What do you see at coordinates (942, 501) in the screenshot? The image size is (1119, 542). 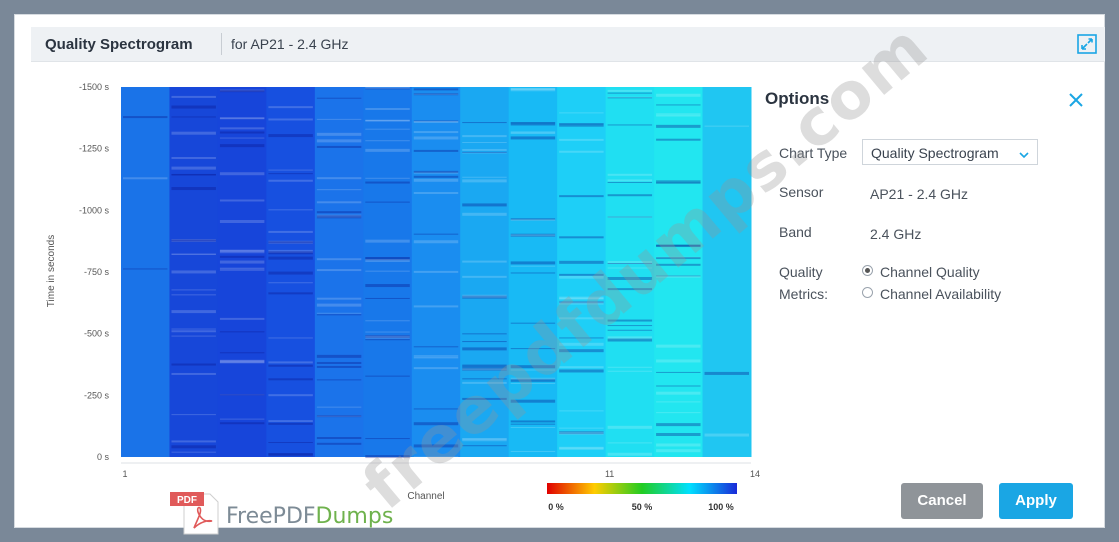 I see `cancel-button: Cancel` at bounding box center [942, 501].